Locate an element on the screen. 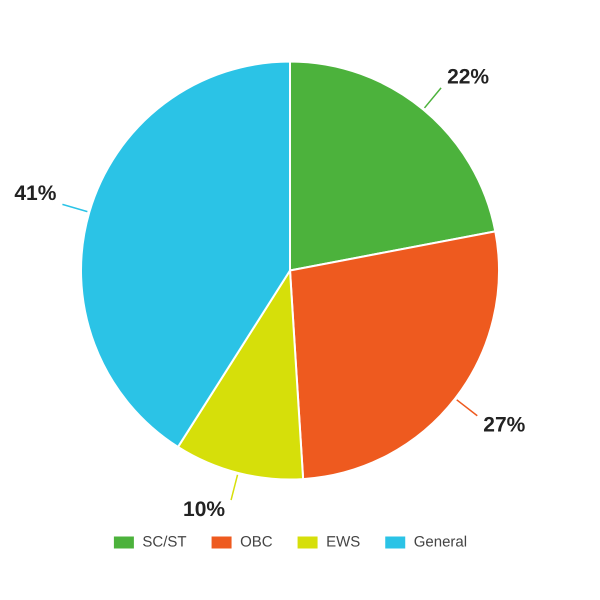 Image resolution: width=600 pixels, height=600 pixels. data-label: 27% is located at coordinates (504, 425).